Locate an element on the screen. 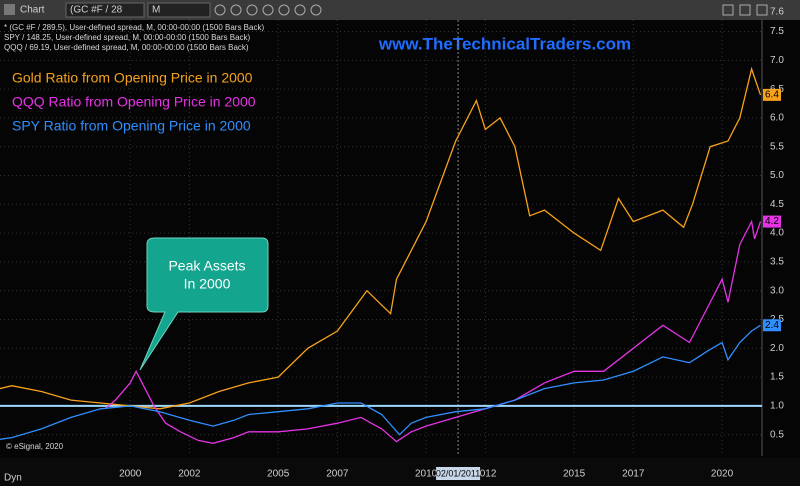  y-tick-label: 1.5 is located at coordinates (777, 377).